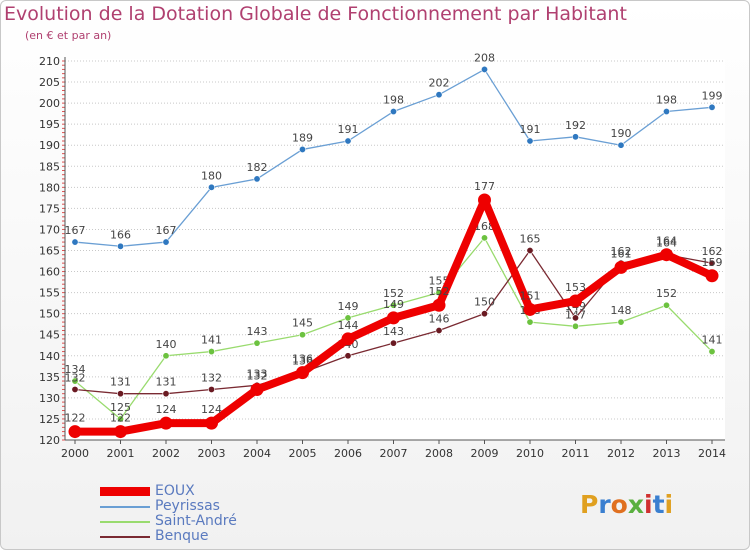  What do you see at coordinates (166, 344) in the screenshot?
I see `data-label-saint-andr-: 140` at bounding box center [166, 344].